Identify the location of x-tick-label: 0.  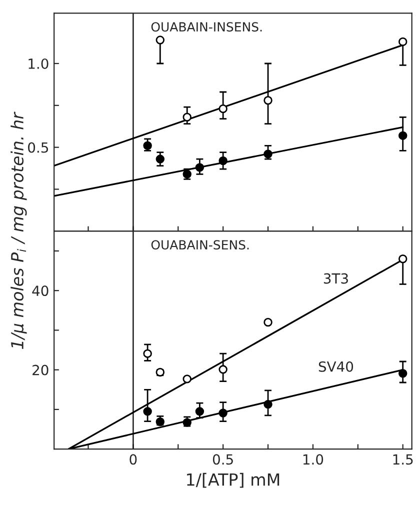
(133, 459).